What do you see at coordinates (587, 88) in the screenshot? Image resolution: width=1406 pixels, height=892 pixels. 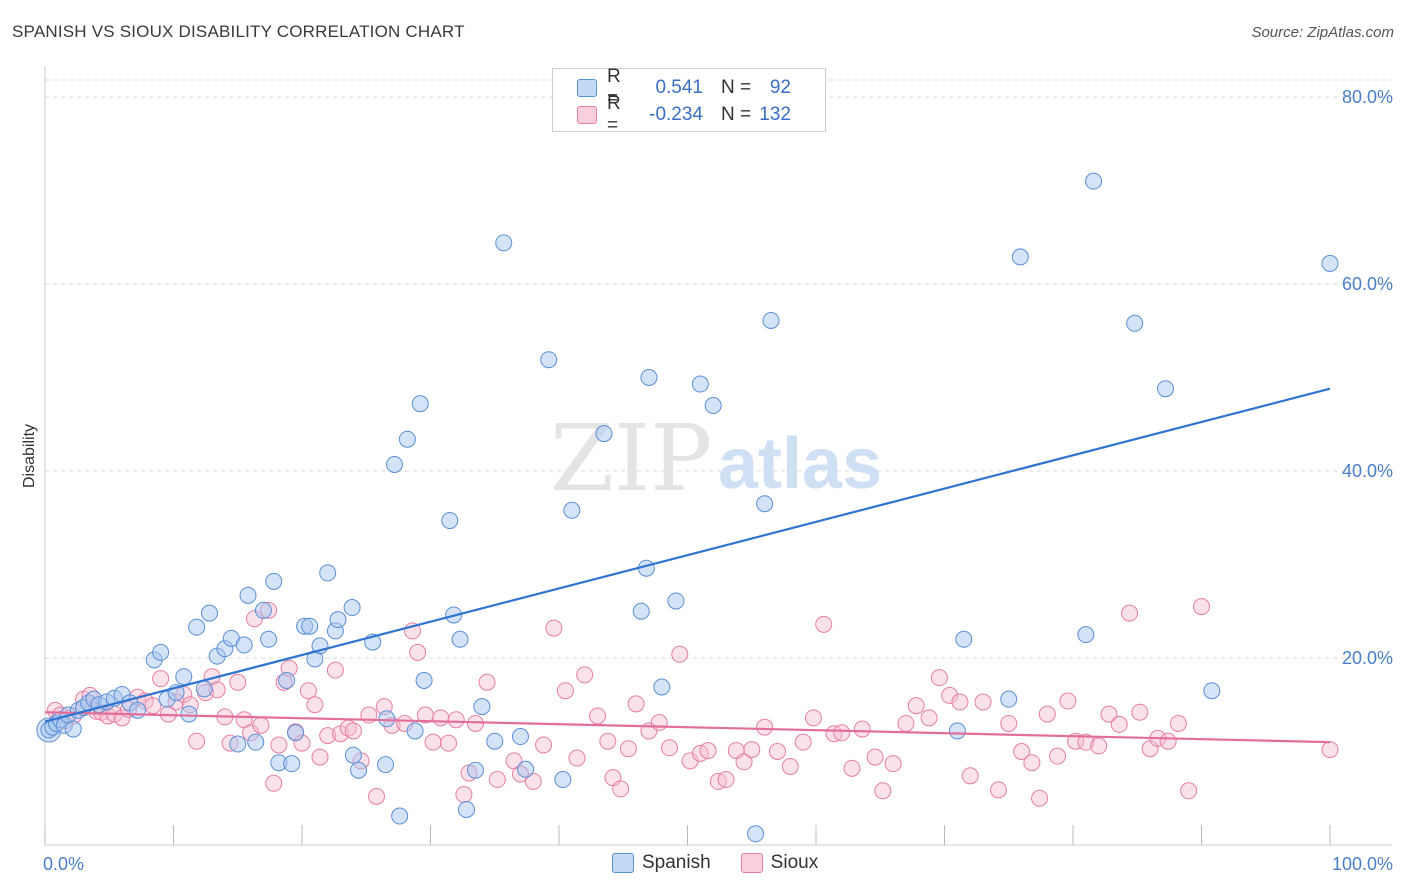 I see `spanish-swatch` at bounding box center [587, 88].